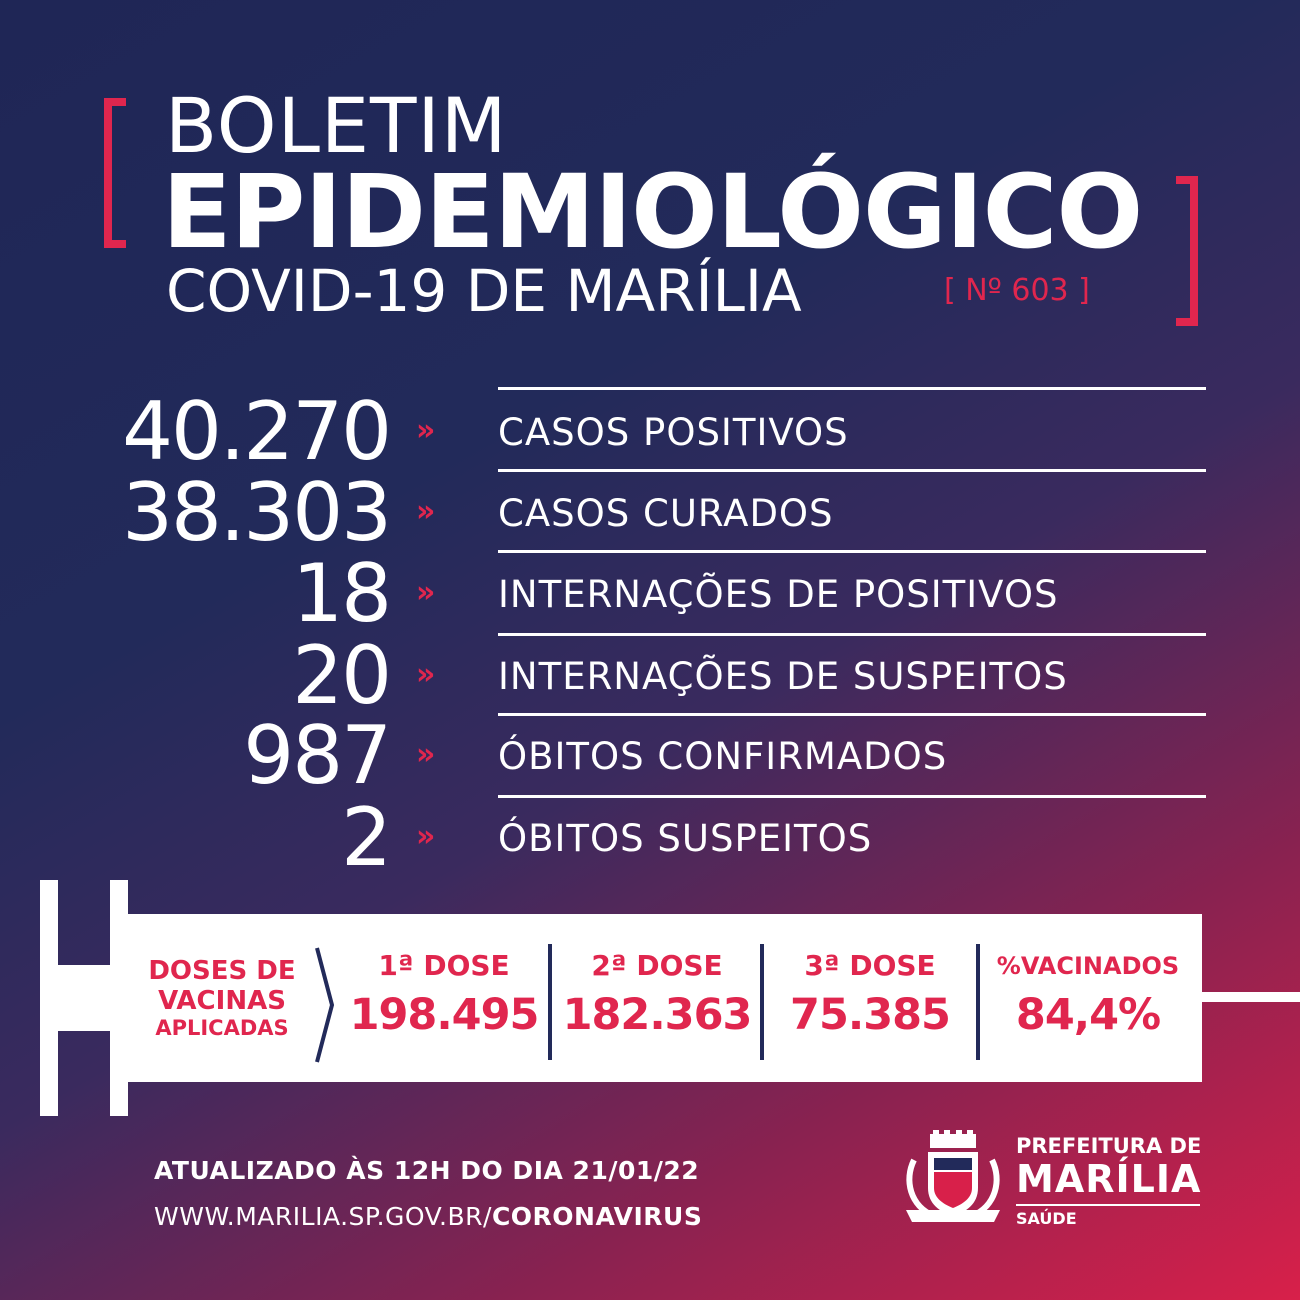 Image resolution: width=1300 pixels, height=1300 pixels. Describe the element at coordinates (666, 513) in the screenshot. I see `stat-label-cured: CASOS CURADOS` at that location.